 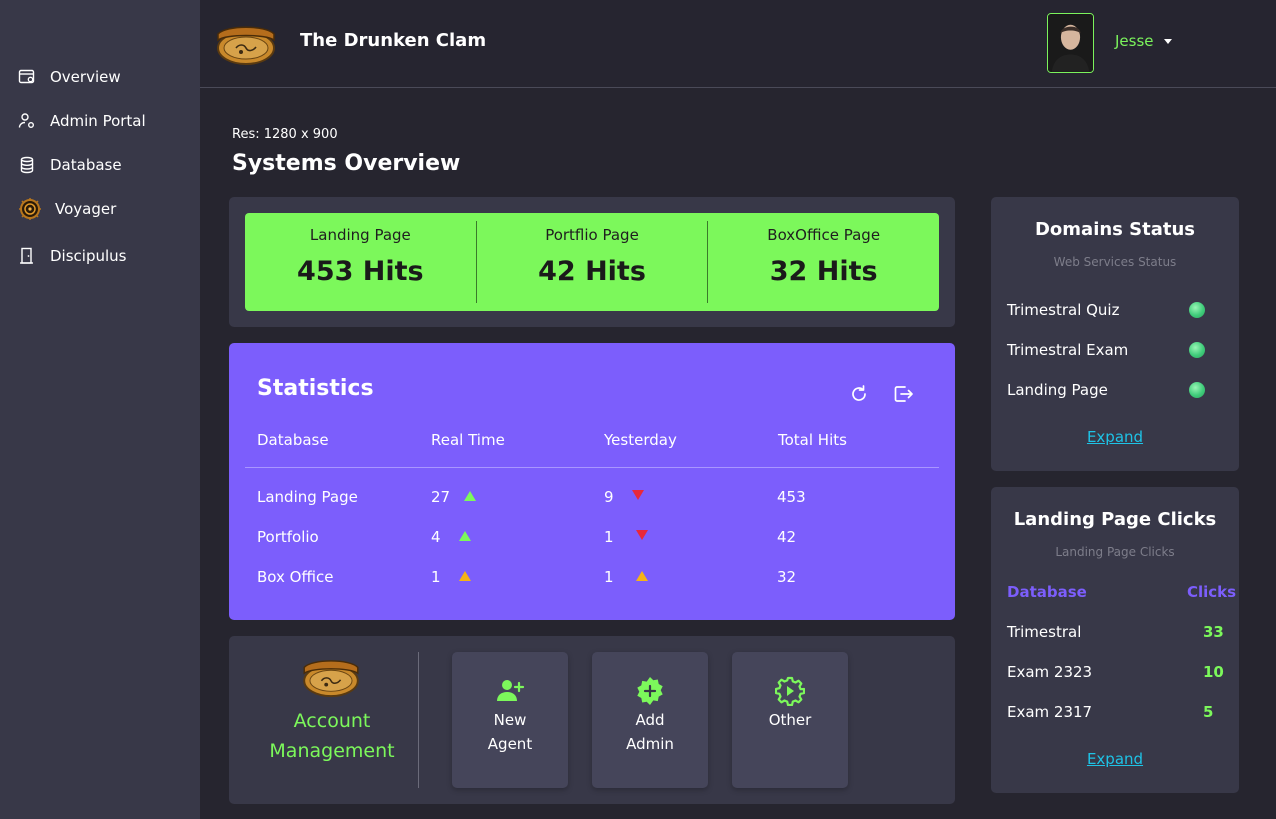 I want to click on clicks-row-value: 10, so click(x=1213, y=672).